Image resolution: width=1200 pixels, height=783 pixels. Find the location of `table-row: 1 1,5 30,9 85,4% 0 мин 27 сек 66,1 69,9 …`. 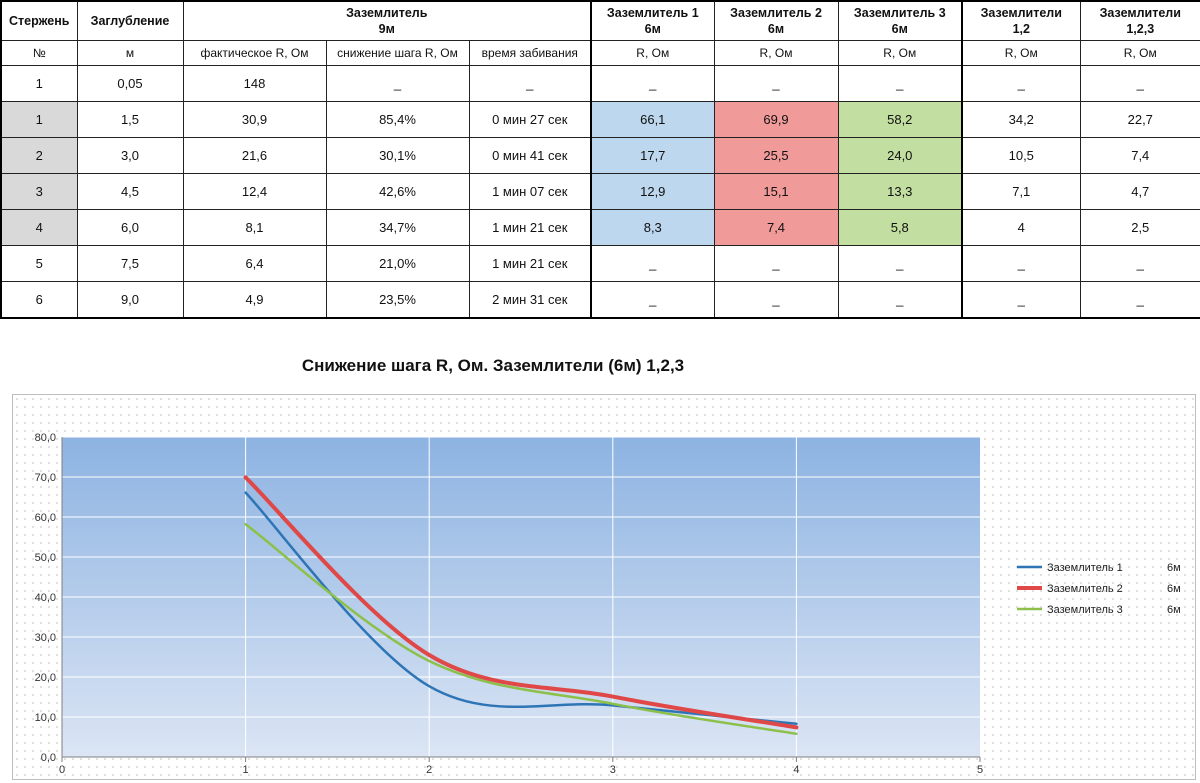

table-row: 1 1,5 30,9 85,4% 0 мин 27 сек 66,1 69,9 … is located at coordinates (600, 119).